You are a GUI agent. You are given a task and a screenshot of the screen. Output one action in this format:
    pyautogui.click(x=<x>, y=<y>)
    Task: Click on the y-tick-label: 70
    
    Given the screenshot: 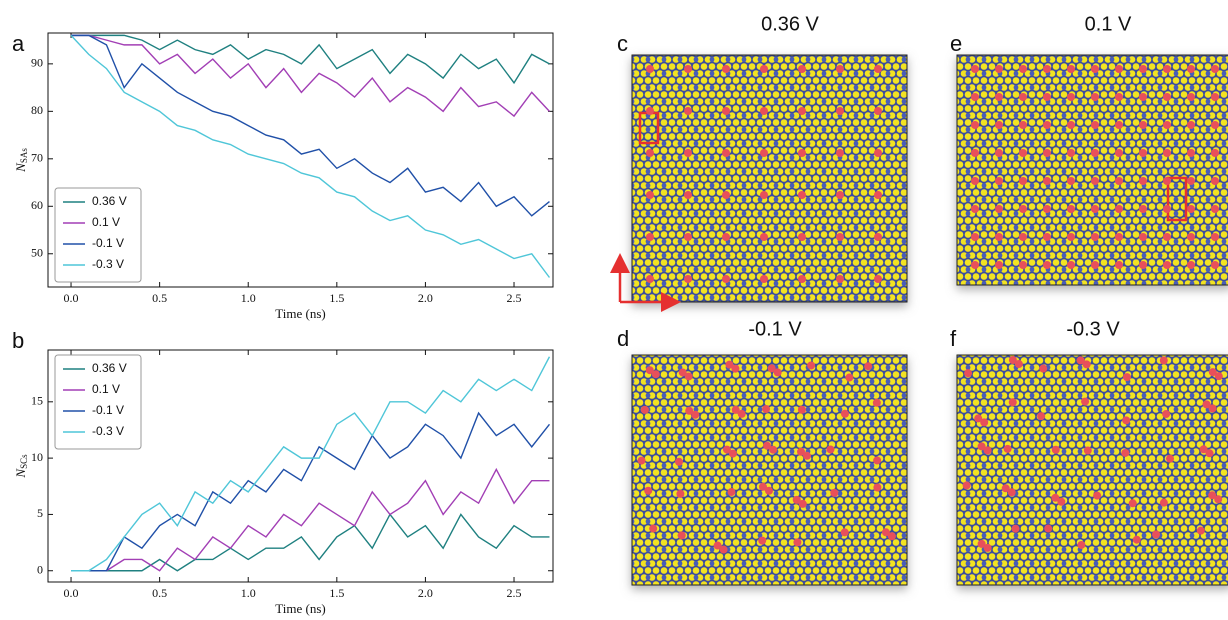 What is the action you would take?
    pyautogui.click(x=37, y=158)
    